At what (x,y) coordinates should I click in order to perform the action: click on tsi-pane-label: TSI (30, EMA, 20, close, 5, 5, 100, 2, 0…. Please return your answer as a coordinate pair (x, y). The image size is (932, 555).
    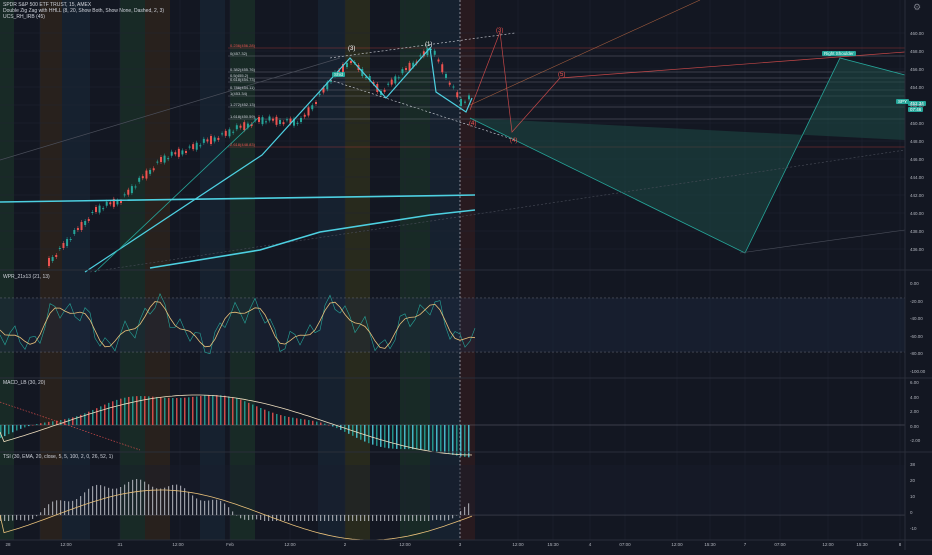
    Looking at the image, I should click on (58, 457).